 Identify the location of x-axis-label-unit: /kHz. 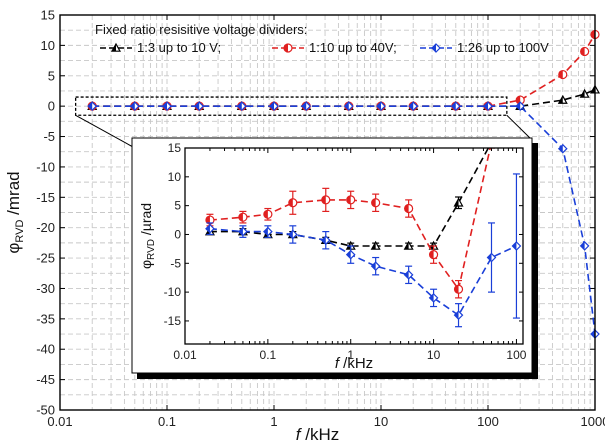
(320, 434).